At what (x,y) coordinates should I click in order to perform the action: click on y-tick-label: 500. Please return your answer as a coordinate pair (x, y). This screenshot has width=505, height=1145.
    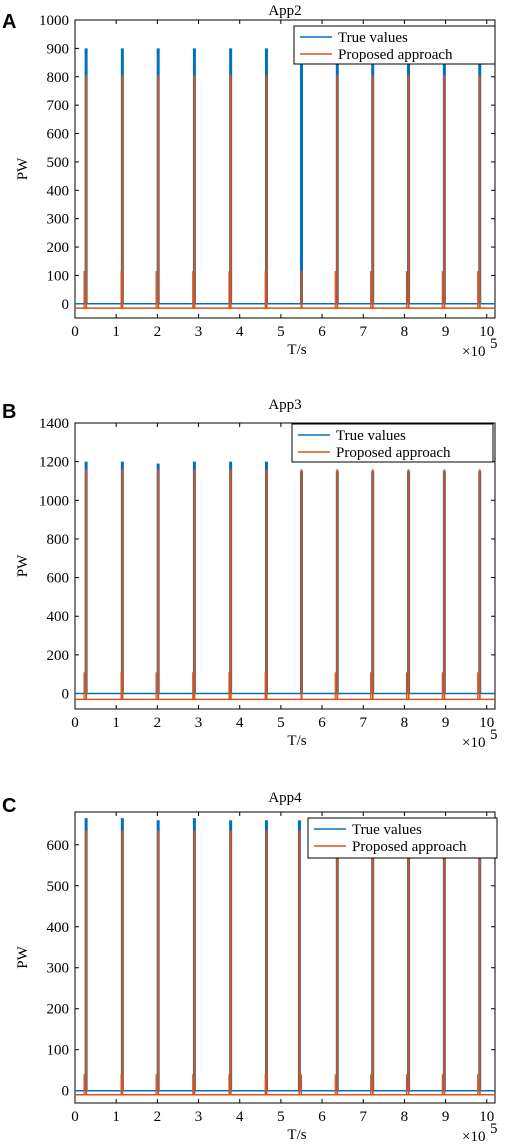
    Looking at the image, I should click on (58, 163).